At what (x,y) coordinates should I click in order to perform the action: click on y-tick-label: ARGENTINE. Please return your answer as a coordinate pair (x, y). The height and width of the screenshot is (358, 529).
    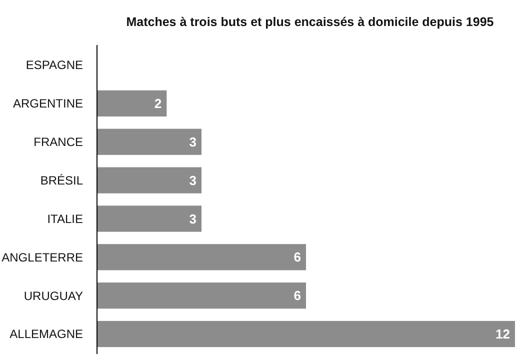
    Looking at the image, I should click on (47, 103).